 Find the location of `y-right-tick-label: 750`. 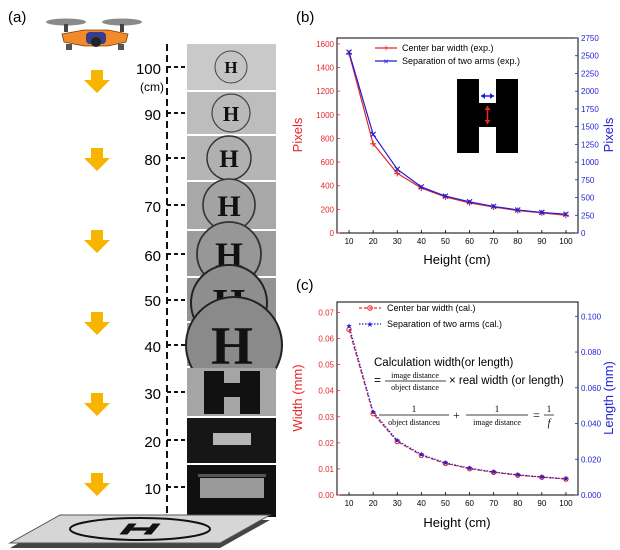

y-right-tick-label: 750 is located at coordinates (588, 180).